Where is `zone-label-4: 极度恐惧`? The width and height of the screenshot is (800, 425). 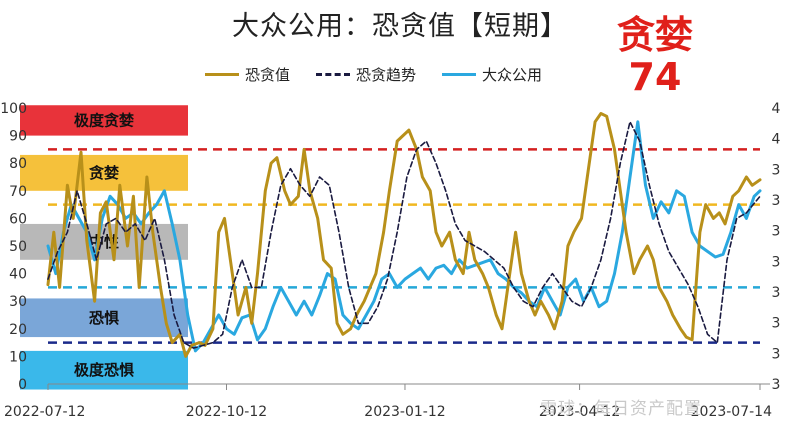
zone-label-4: 极度恐惧 is located at coordinates (104, 370).